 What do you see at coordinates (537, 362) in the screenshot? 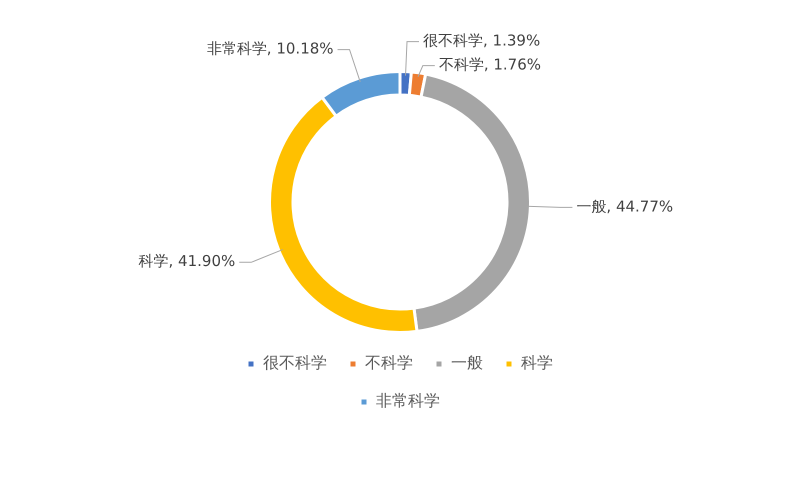
I see `legend-label: 科学` at bounding box center [537, 362].